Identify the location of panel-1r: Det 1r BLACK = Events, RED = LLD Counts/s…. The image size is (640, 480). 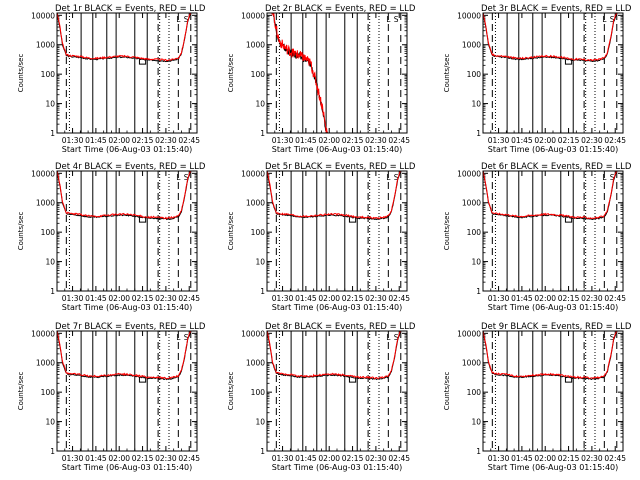
(111, 79).